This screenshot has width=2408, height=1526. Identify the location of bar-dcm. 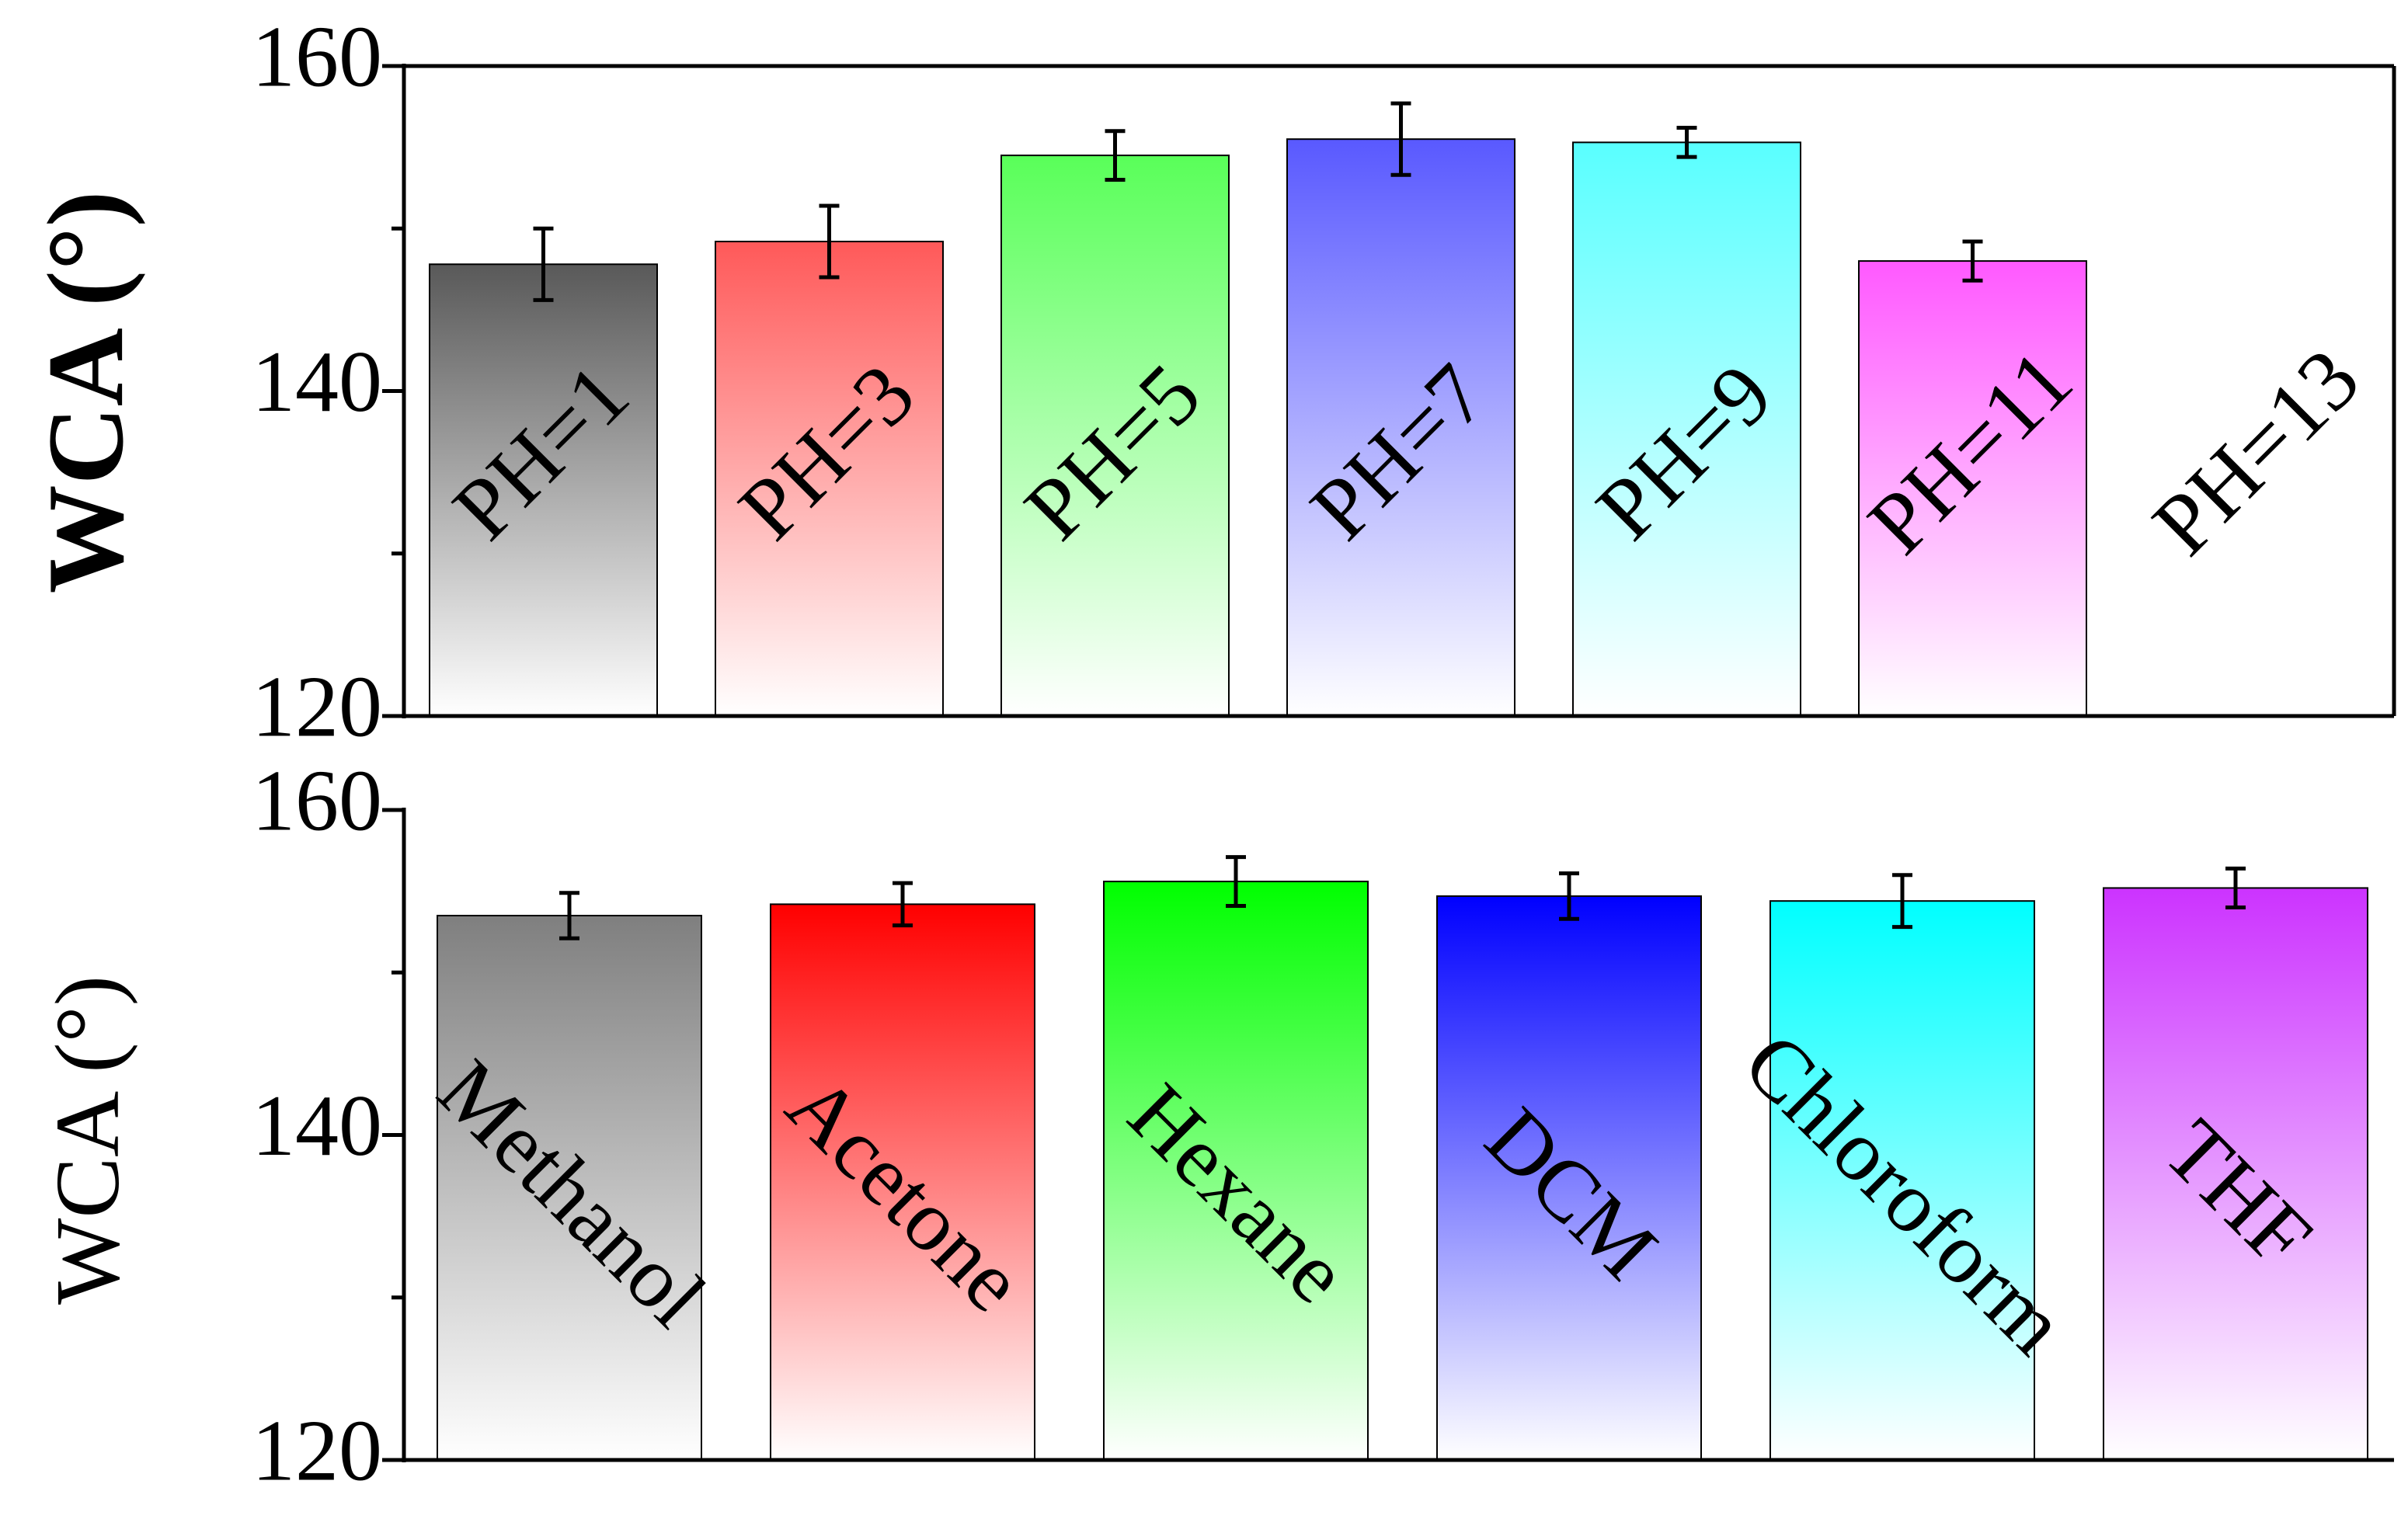
(1569, 1178).